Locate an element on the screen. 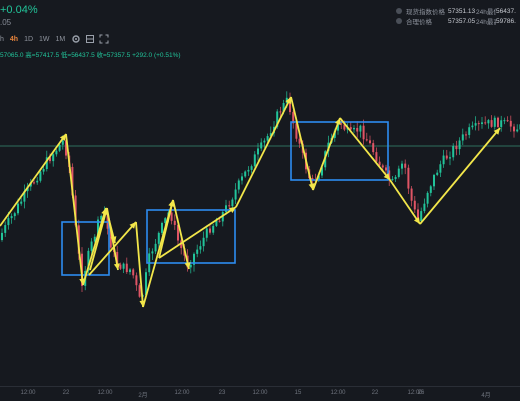  timeframe-h: h is located at coordinates (2, 39).